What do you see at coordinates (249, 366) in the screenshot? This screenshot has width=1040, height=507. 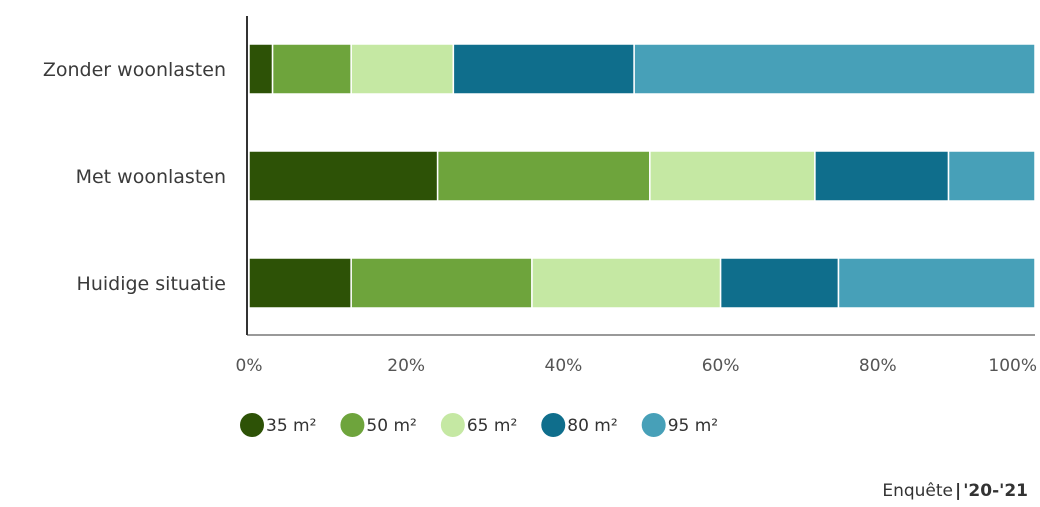 I see `x-tick-label: 0%` at bounding box center [249, 366].